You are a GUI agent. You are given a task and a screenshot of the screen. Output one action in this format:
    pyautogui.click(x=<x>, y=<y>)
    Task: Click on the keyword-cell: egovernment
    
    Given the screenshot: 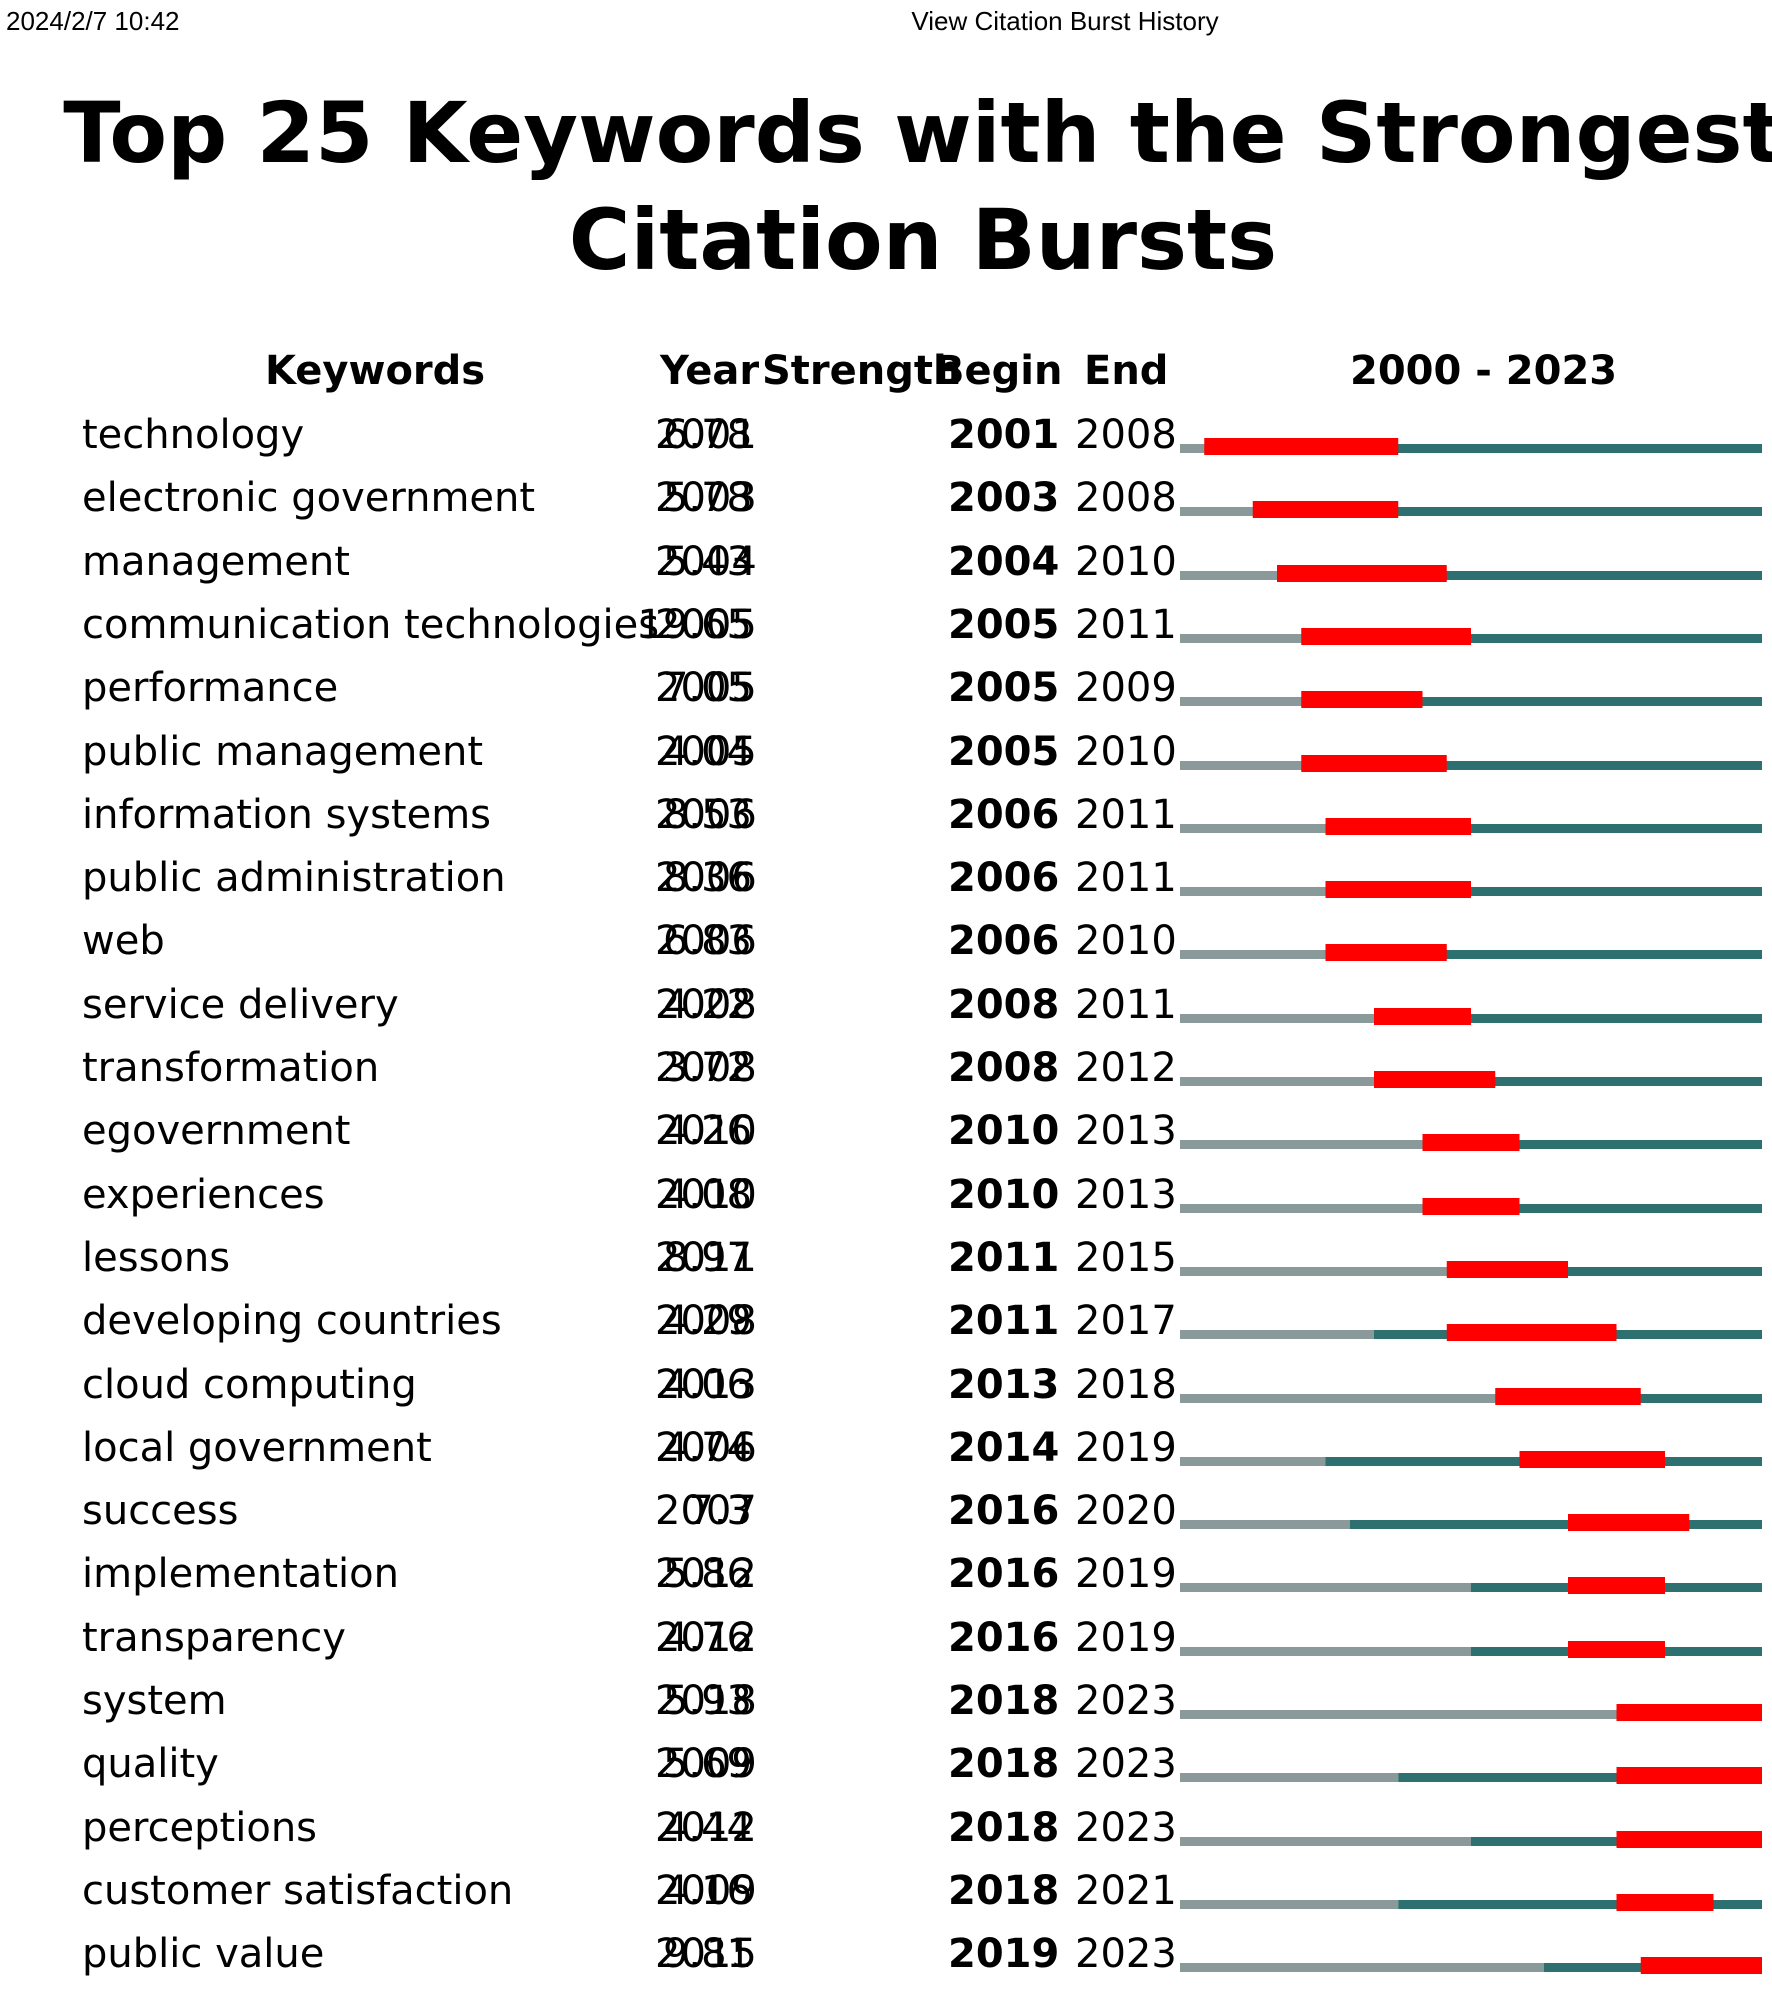 What is the action you would take?
    pyautogui.click(x=216, y=1131)
    